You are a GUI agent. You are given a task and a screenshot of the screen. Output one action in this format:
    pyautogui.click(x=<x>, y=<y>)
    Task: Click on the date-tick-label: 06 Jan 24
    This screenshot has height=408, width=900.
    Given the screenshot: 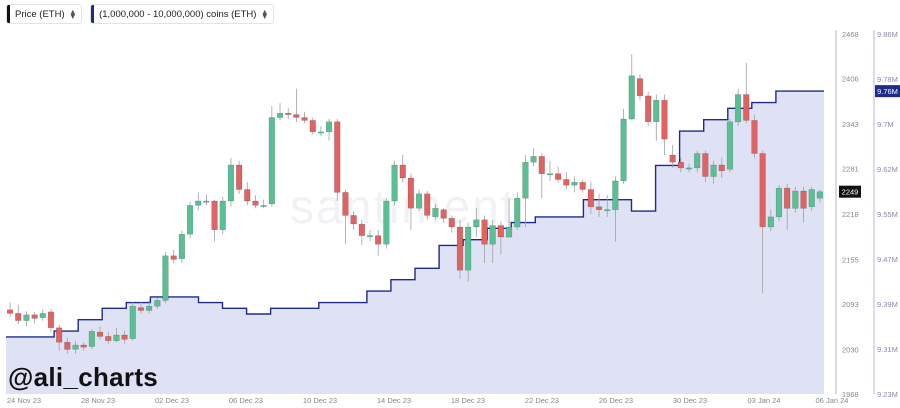 What is the action you would take?
    pyautogui.click(x=832, y=400)
    